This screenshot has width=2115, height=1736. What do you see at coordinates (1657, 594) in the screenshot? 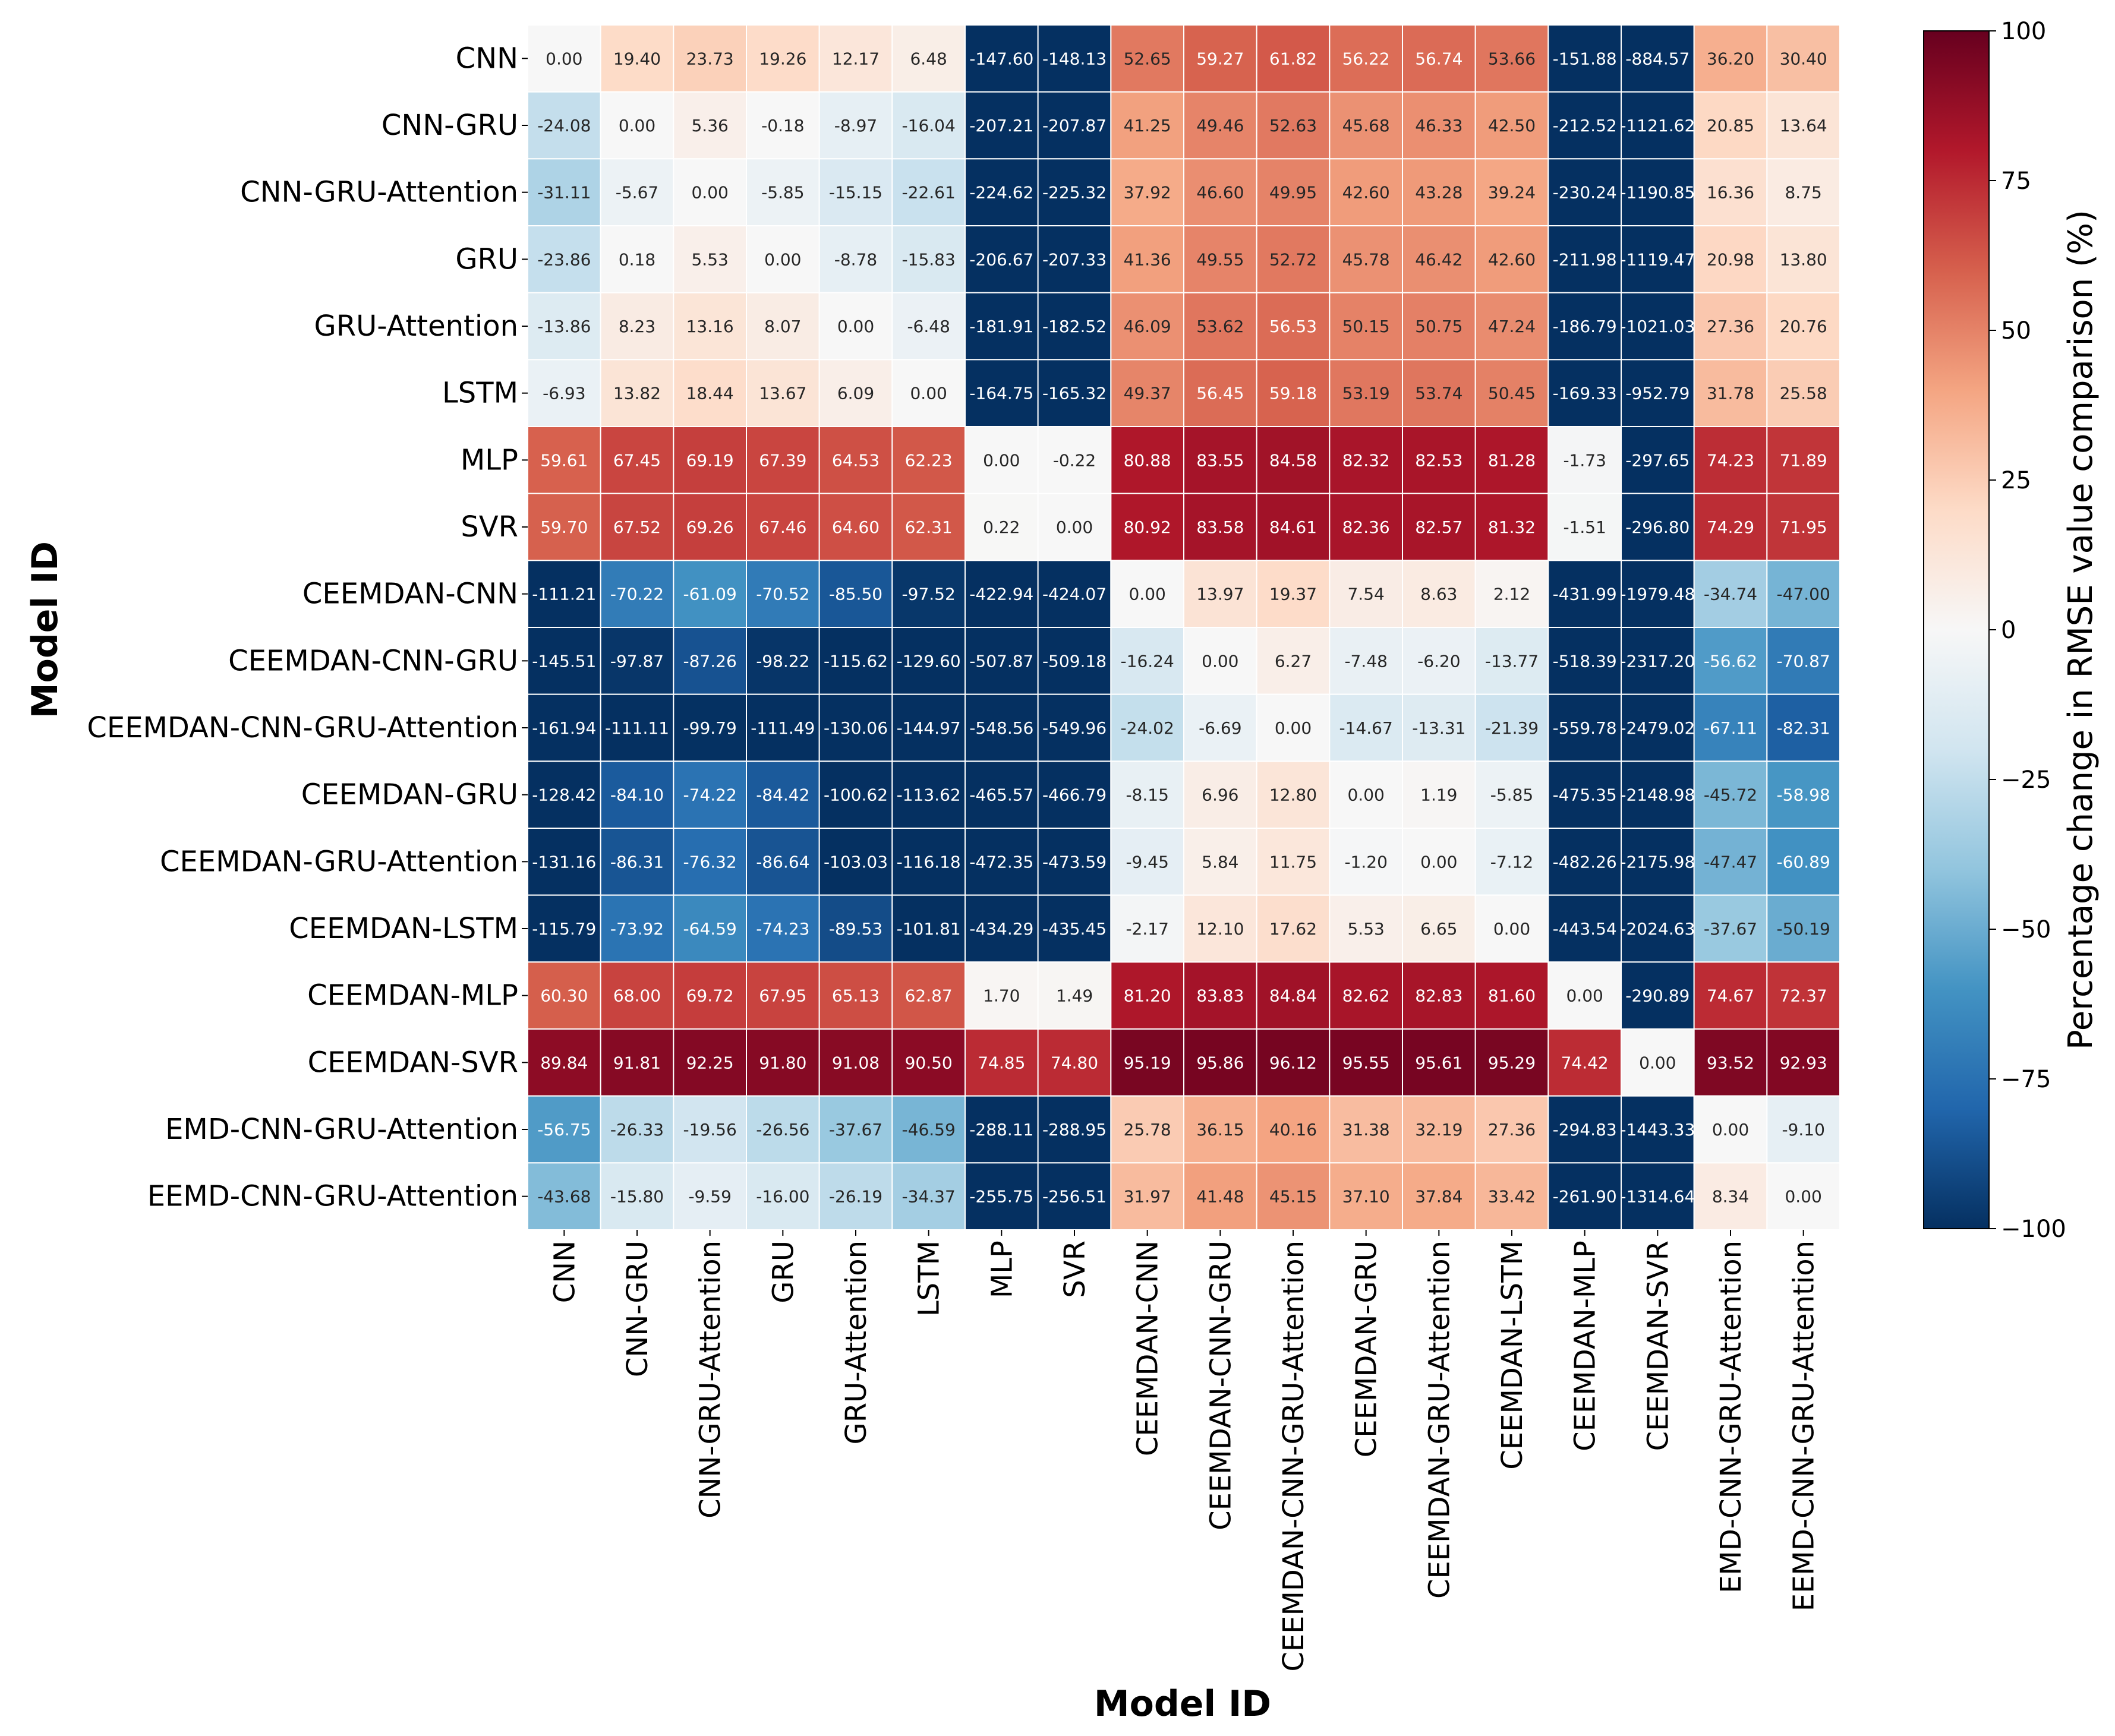
I see `cell-value-label: -1979.48` at bounding box center [1657, 594].